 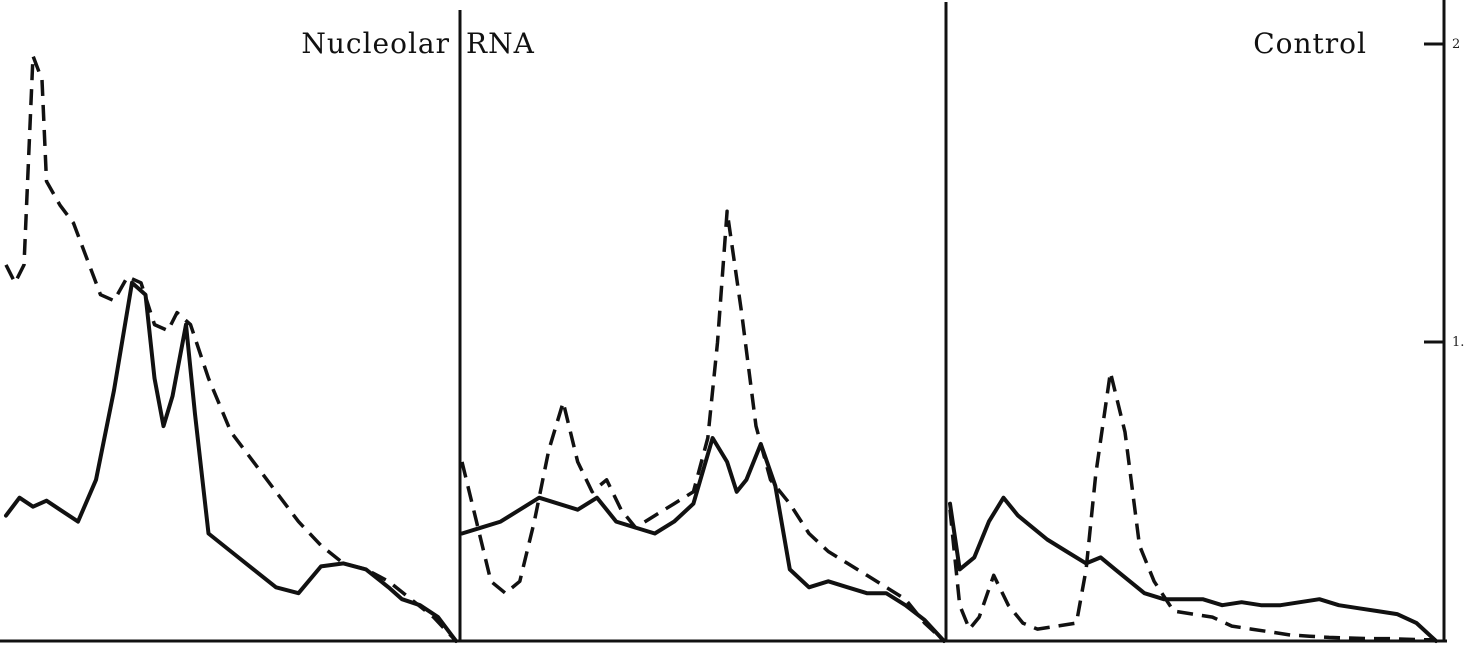 I want to click on panel-label-nucleolar: Nucleolar, so click(x=375, y=43).